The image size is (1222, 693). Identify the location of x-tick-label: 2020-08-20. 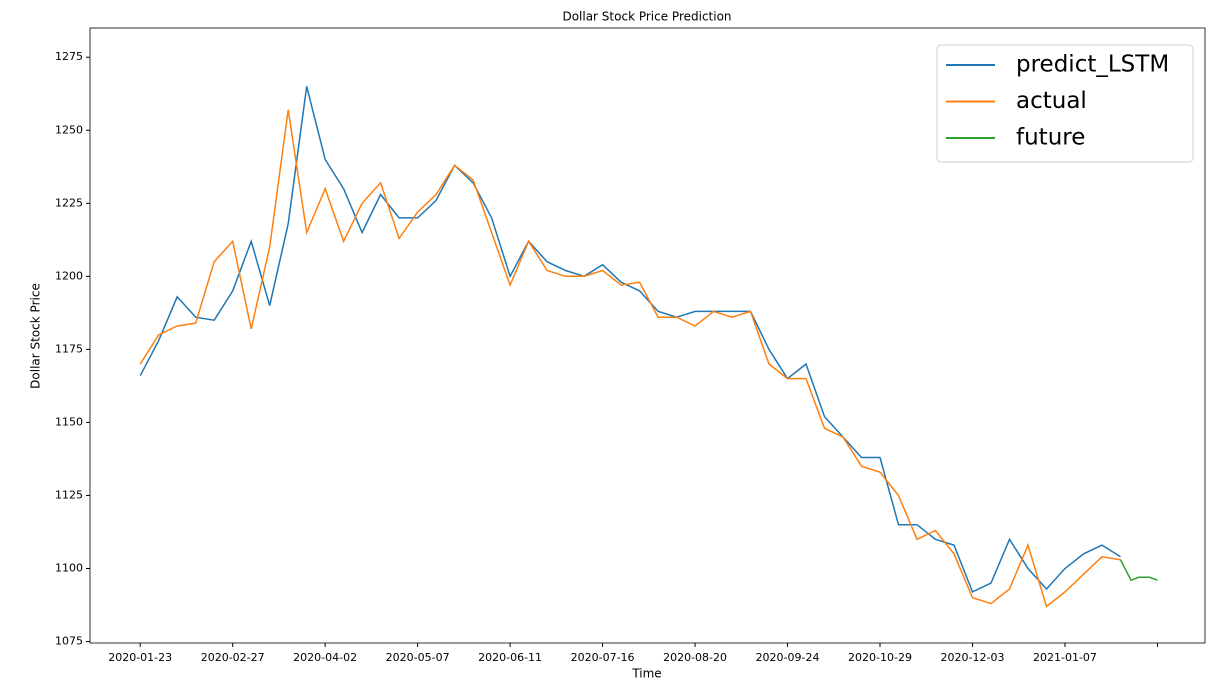
(695, 657).